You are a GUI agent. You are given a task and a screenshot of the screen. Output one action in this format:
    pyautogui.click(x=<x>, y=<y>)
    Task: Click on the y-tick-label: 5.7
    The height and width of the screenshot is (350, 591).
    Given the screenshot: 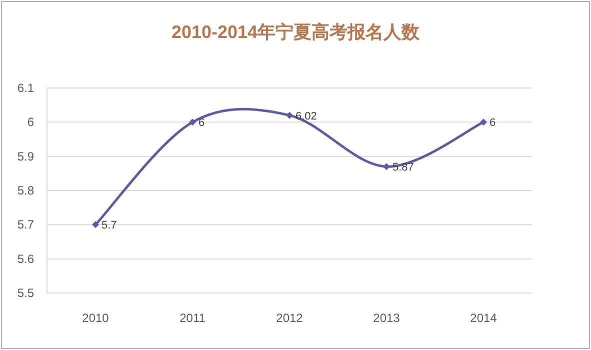 What is the action you would take?
    pyautogui.click(x=25, y=225)
    